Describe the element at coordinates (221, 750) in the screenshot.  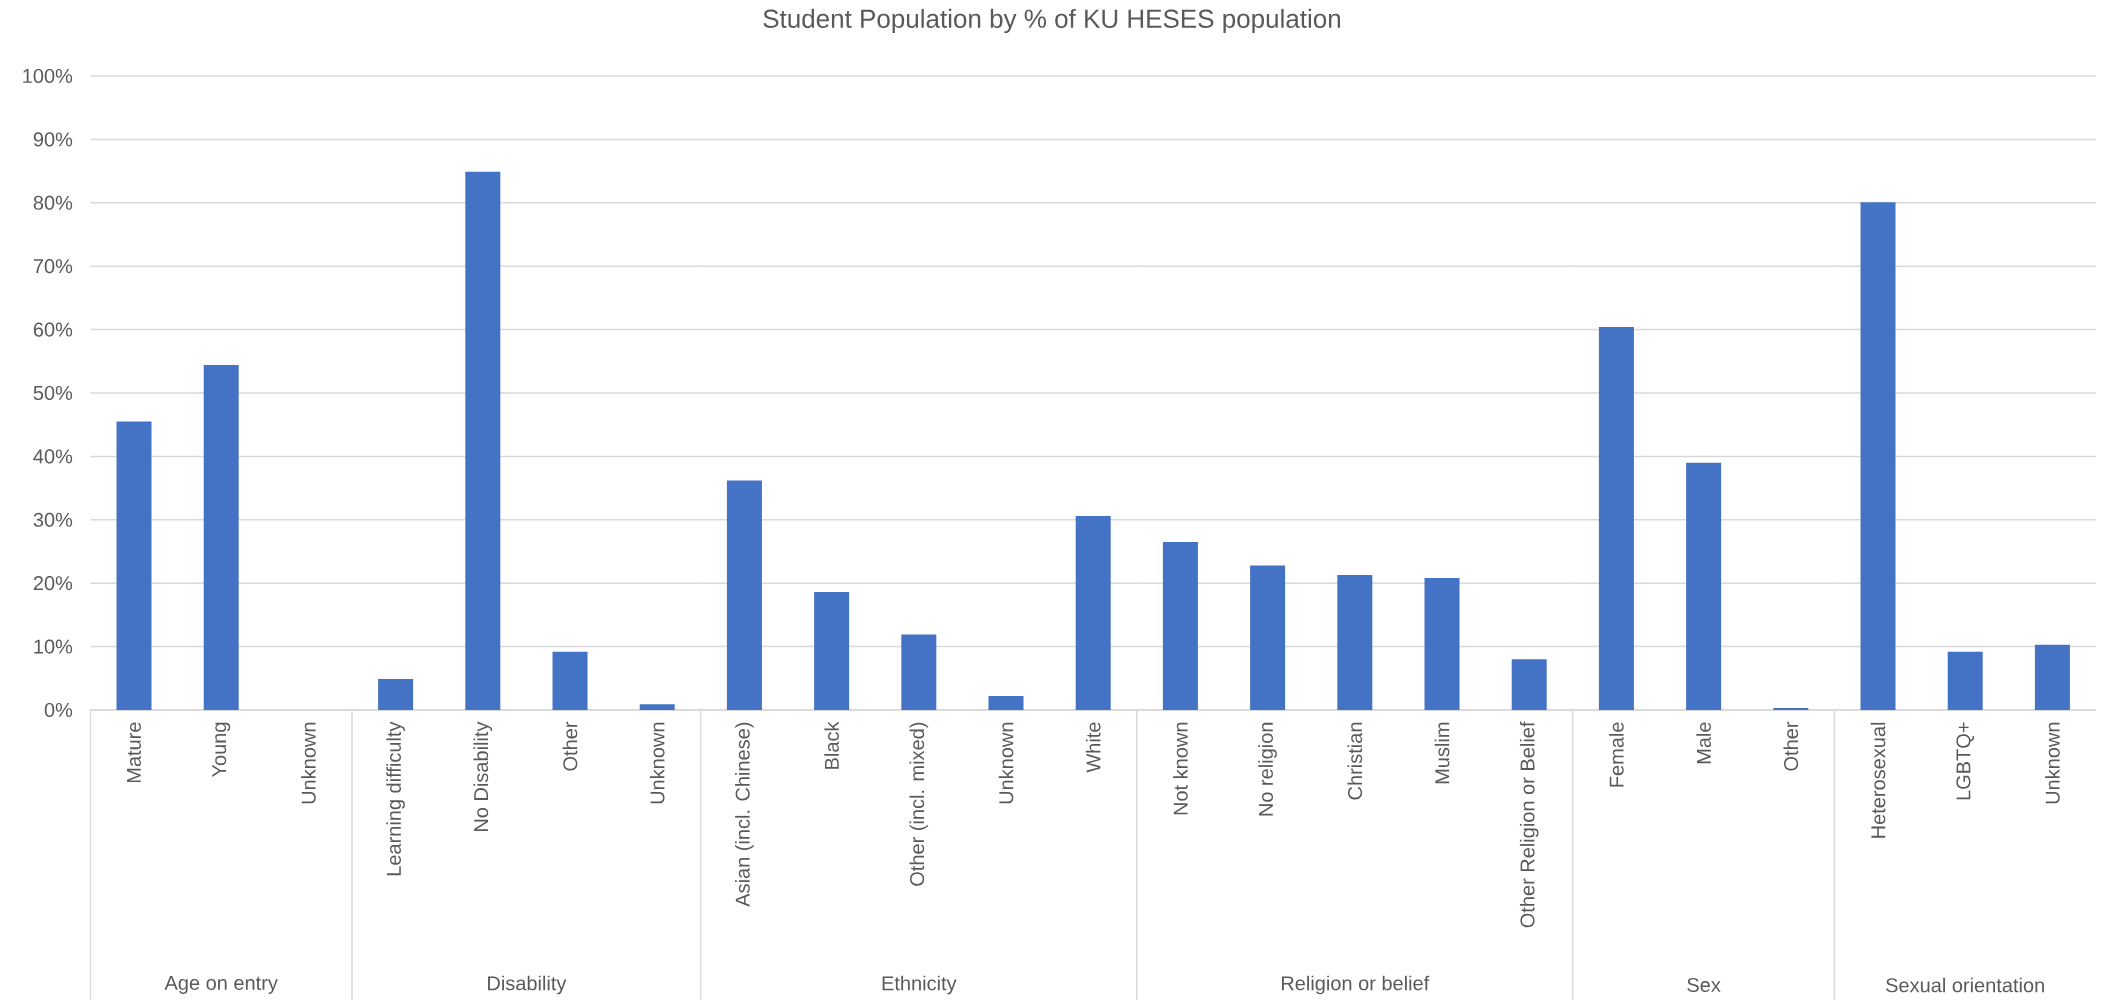
I see `x-tick-label: Young` at that location.